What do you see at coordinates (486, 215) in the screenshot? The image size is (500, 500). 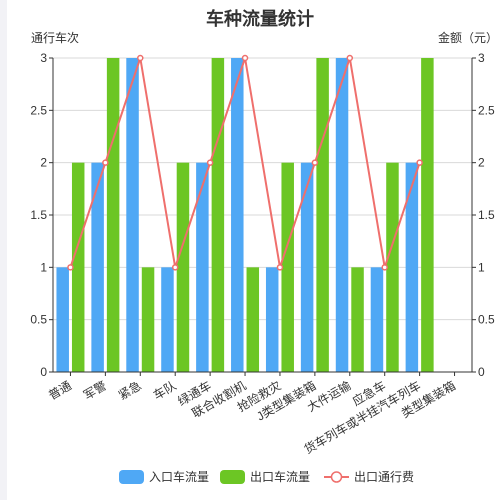 I see `right-tick-label: 1.5` at bounding box center [486, 215].